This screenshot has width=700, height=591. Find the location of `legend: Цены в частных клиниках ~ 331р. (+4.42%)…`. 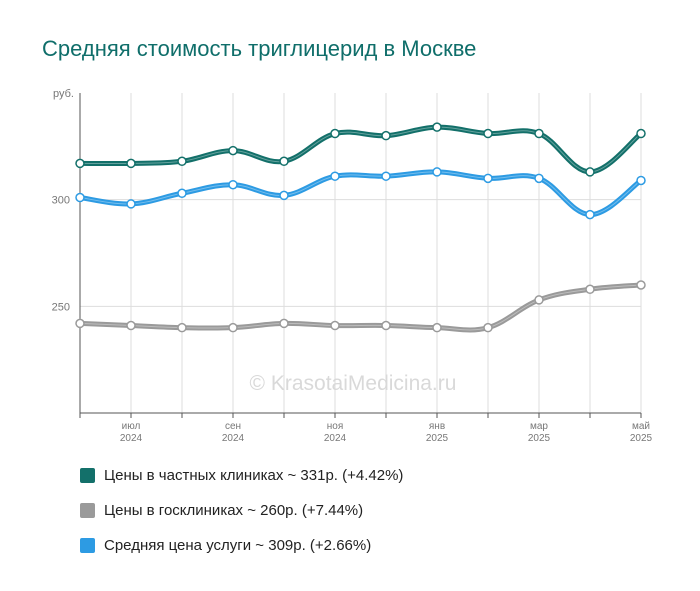

legend: Цены в частных клиниках ~ 331р. (+4.42%)… is located at coordinates (241, 510).